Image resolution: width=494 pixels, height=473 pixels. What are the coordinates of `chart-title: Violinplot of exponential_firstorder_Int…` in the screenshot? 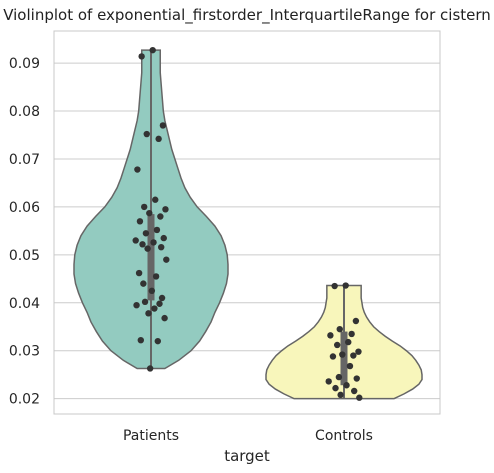 It's located at (247, 15).